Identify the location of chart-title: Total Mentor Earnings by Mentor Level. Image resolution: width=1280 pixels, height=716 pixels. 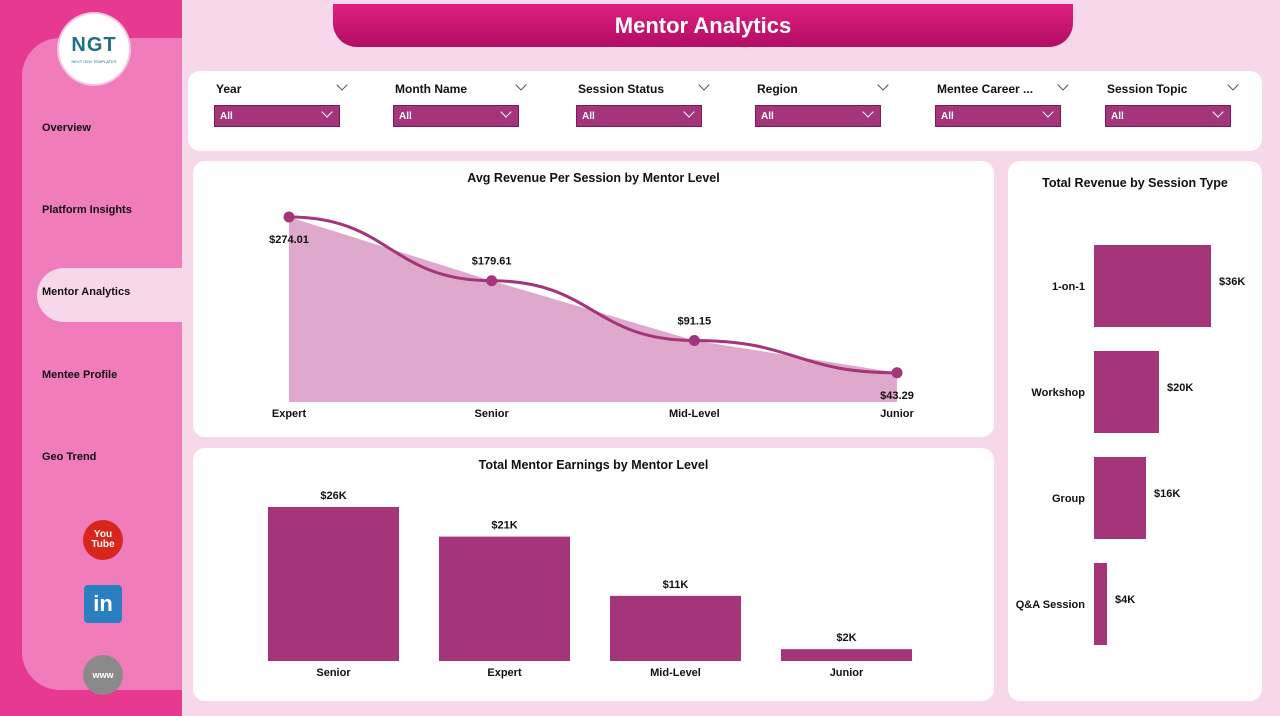
(593, 465).